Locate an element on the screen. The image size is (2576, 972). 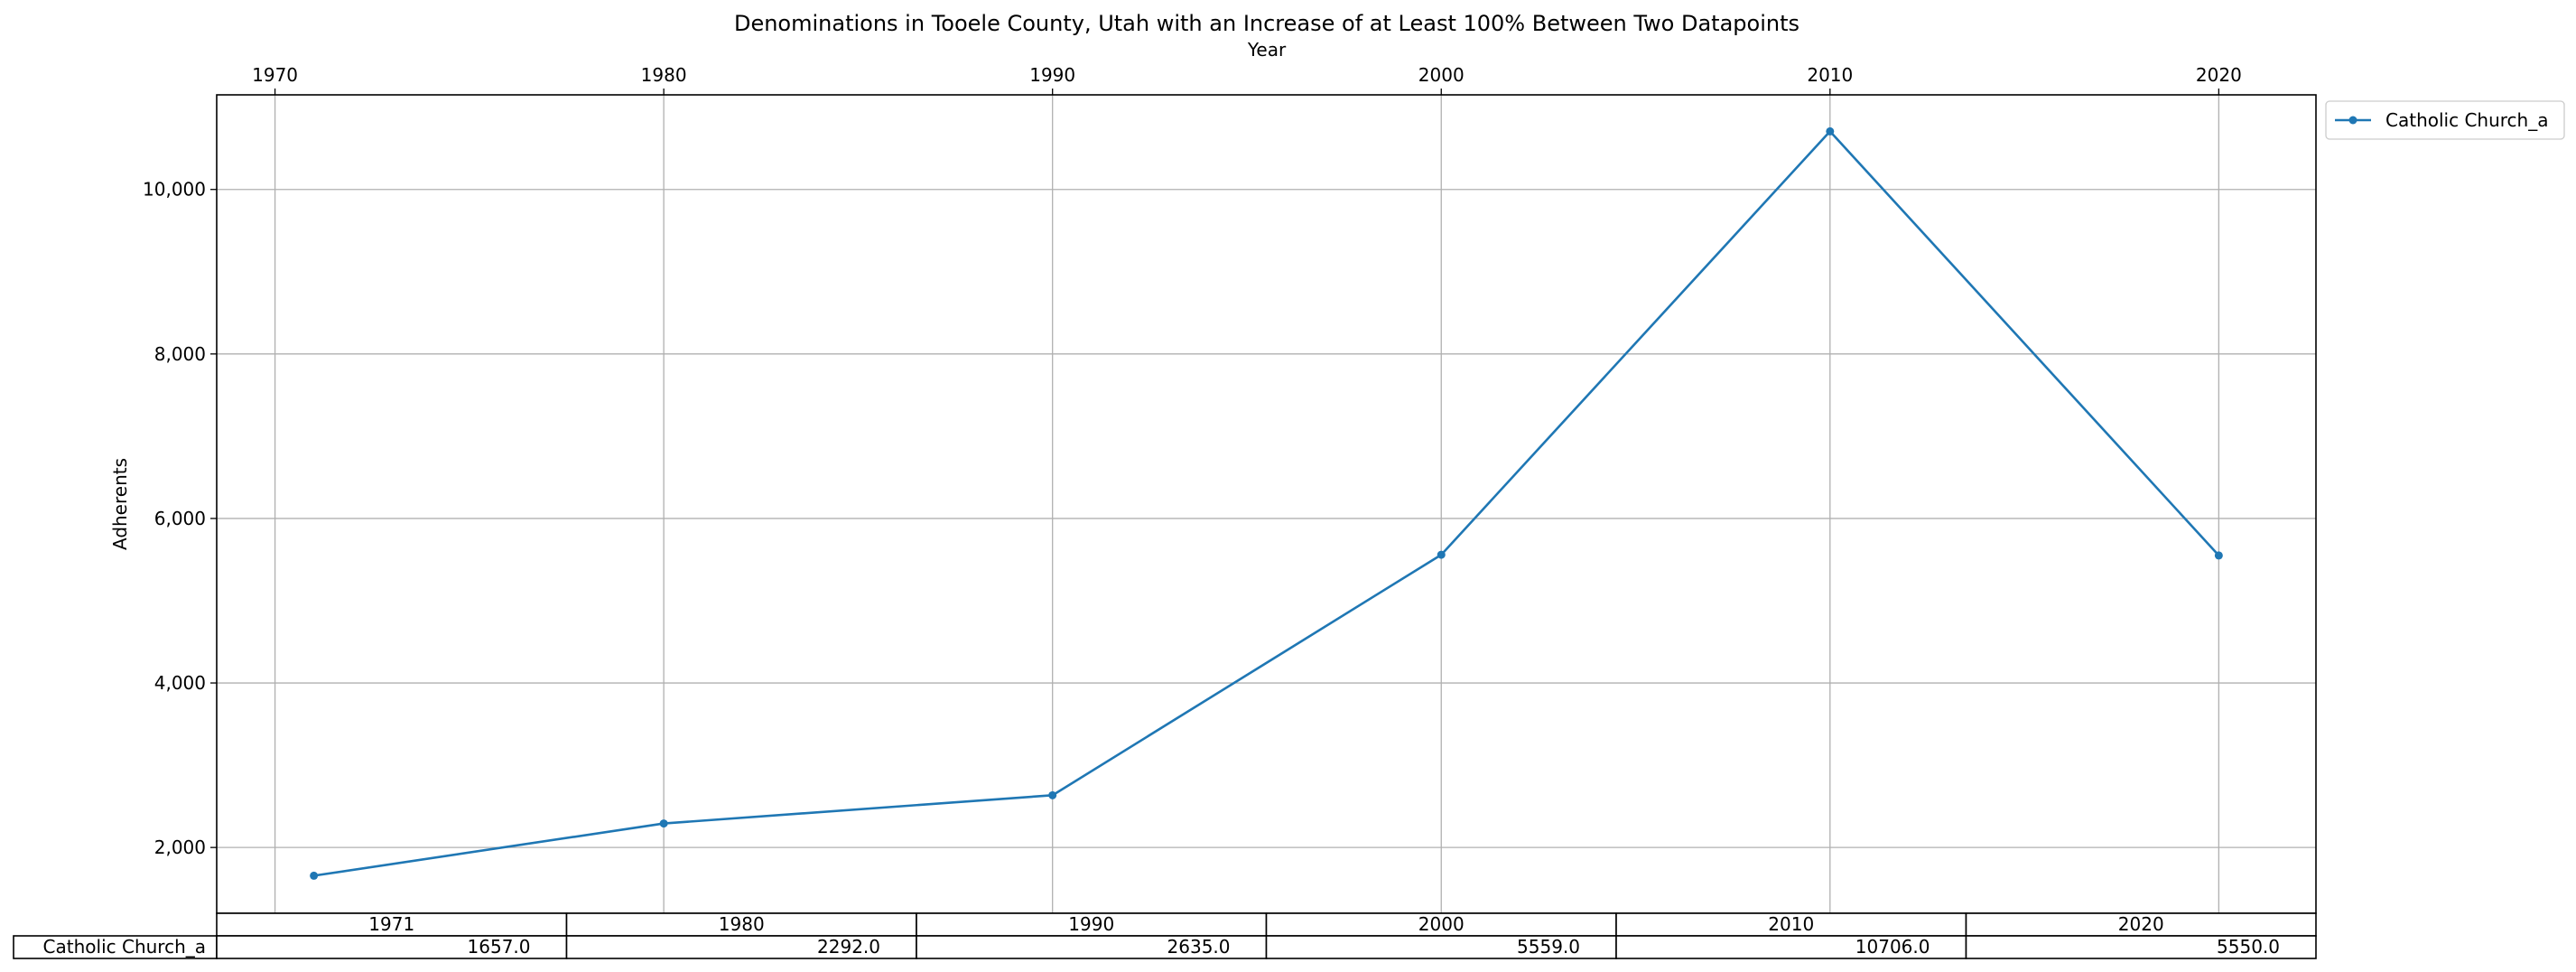
x-axis-title: Year is located at coordinates (1267, 50).